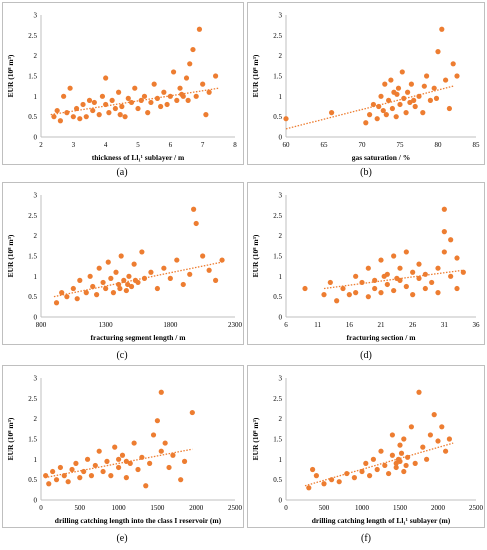 This screenshot has width=487, height=550. What do you see at coordinates (106, 145) in the screenshot?
I see `x-tick-label: 4` at bounding box center [106, 145].